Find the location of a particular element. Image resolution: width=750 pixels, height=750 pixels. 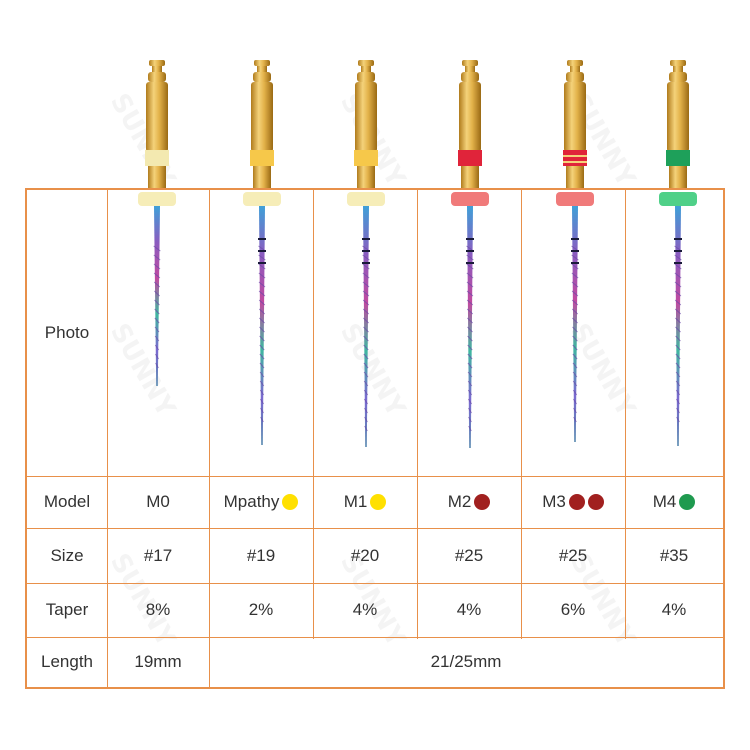

row-label-length: Length is located at coordinates (67, 661).